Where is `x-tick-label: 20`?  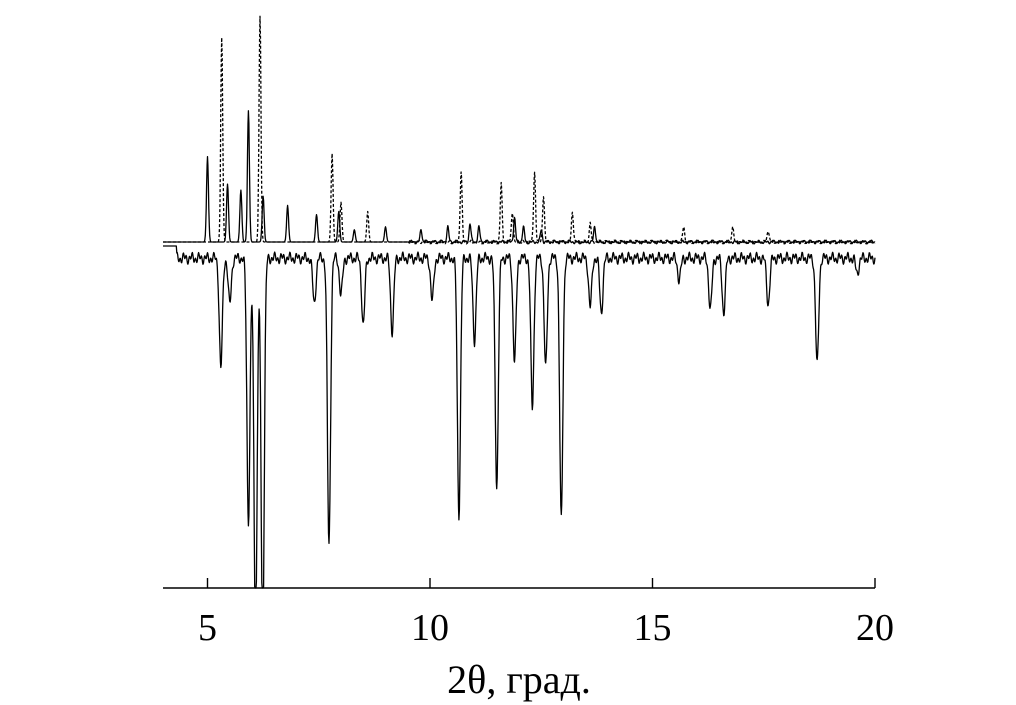 x-tick-label: 20 is located at coordinates (875, 628).